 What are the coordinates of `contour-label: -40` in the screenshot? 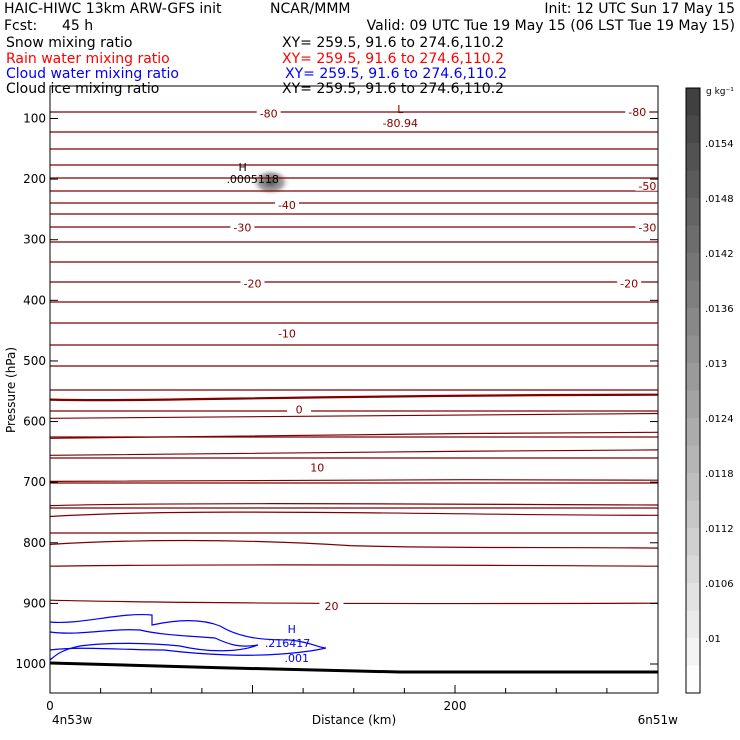 It's located at (287, 205).